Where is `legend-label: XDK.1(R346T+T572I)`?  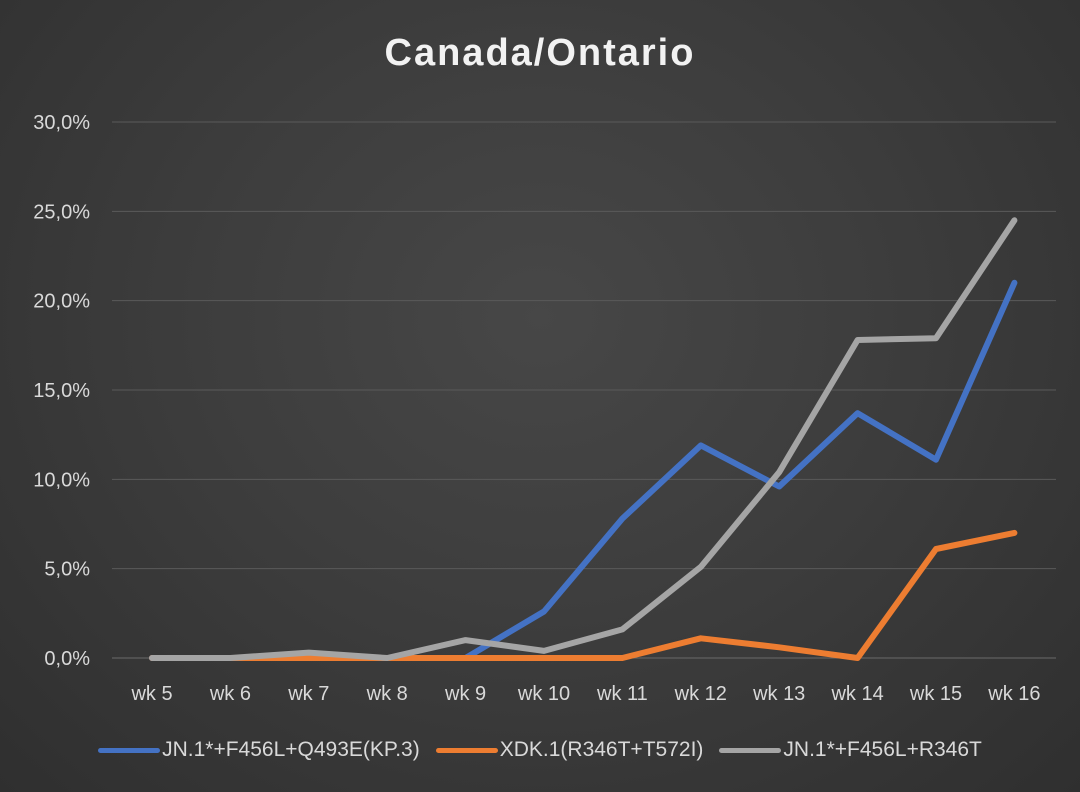
legend-label: XDK.1(R346T+T572I) is located at coordinates (601, 749).